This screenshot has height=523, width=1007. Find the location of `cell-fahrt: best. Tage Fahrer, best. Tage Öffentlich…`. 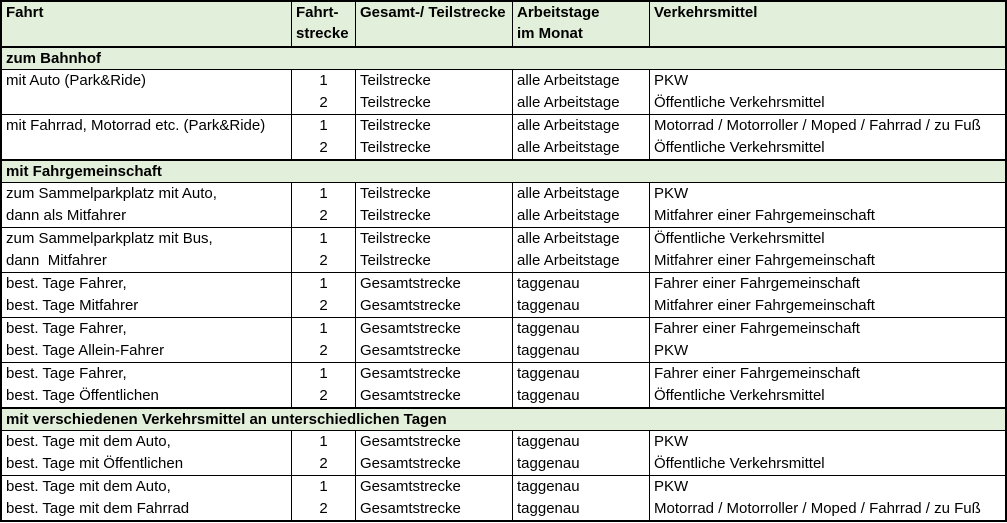

cell-fahrt: best. Tage Fahrer, best. Tage Öffentlich… is located at coordinates (147, 385).